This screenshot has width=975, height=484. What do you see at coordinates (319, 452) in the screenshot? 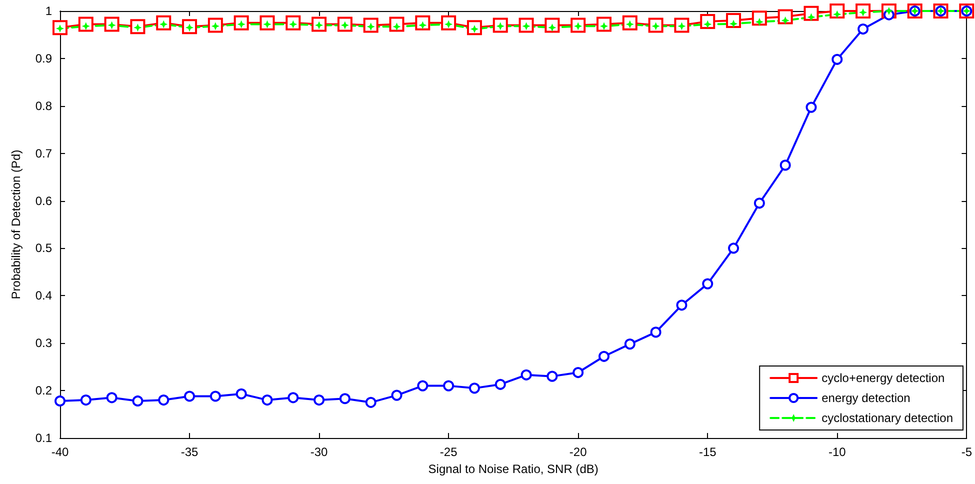
I see `x-tick-label: -30` at bounding box center [319, 452].